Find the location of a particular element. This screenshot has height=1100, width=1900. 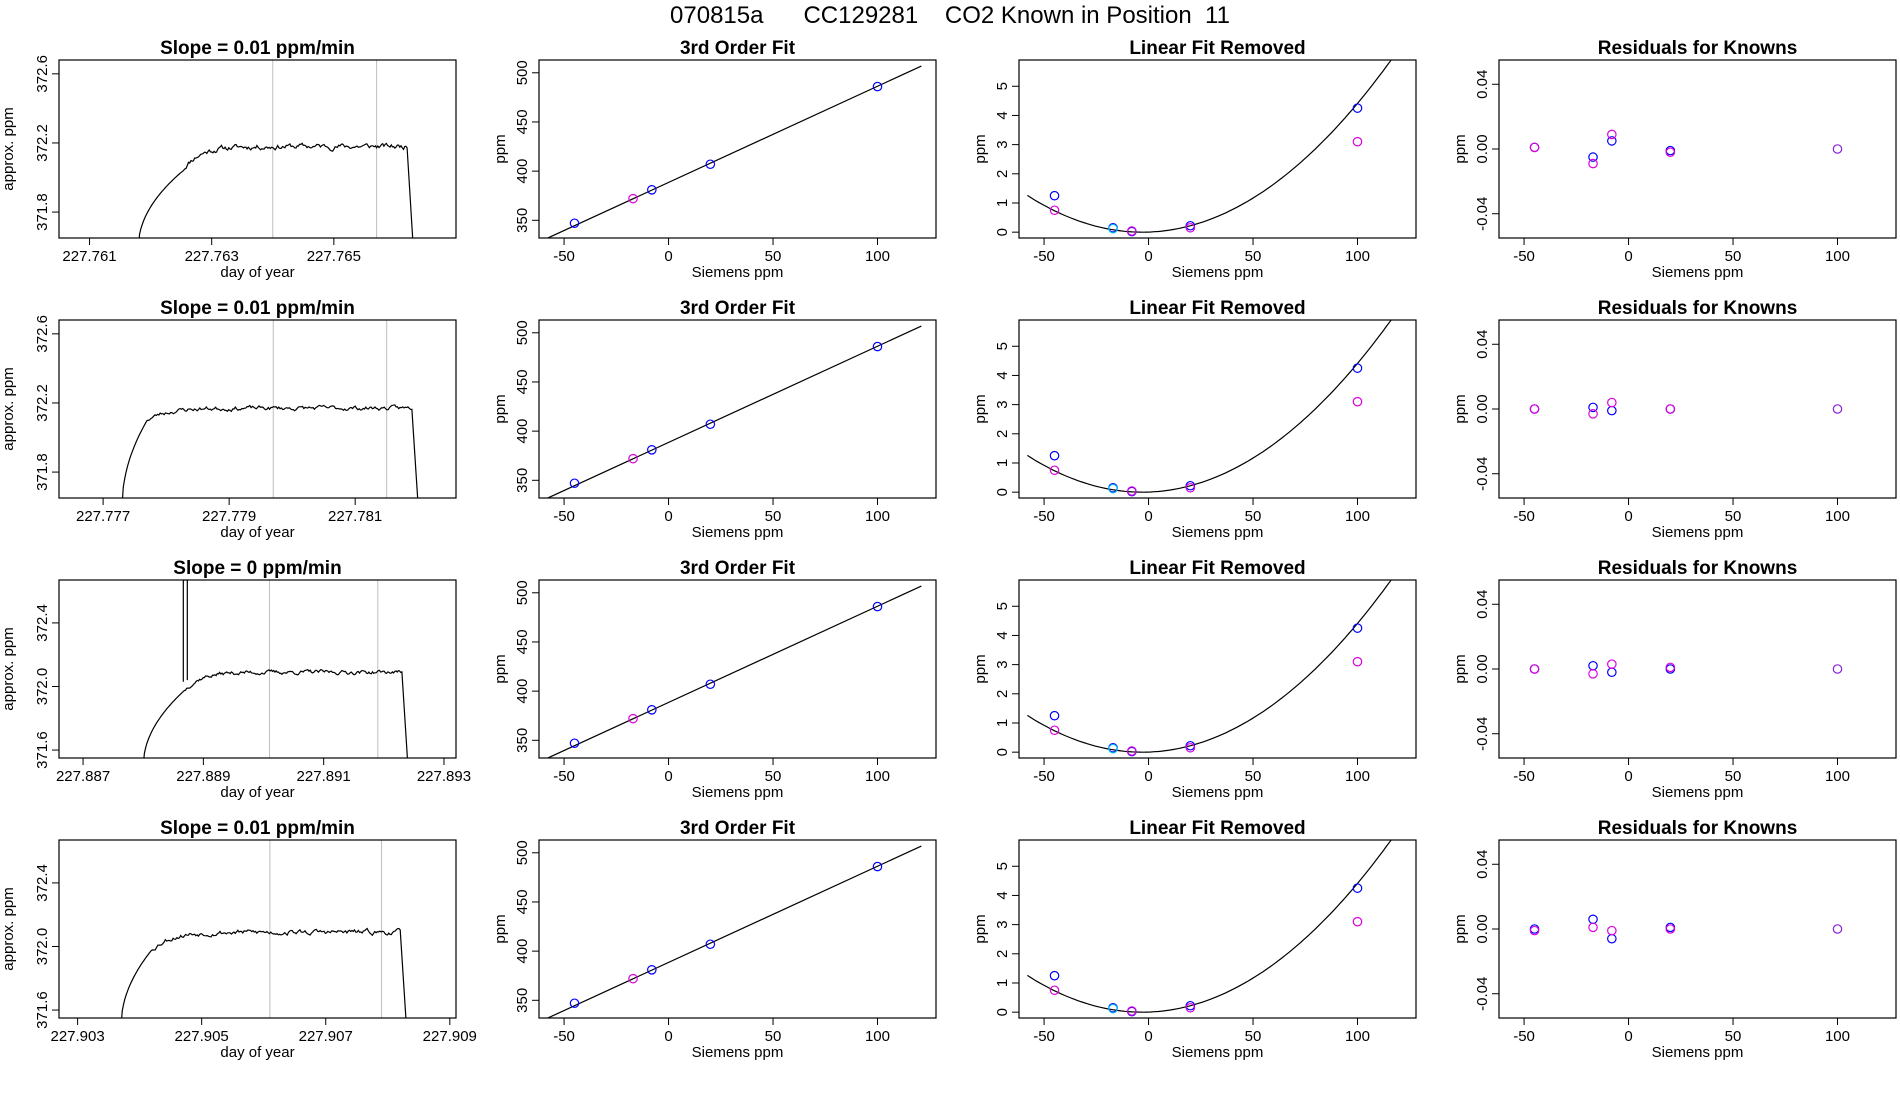

y-tick-label: 372.2 is located at coordinates (42, 143).